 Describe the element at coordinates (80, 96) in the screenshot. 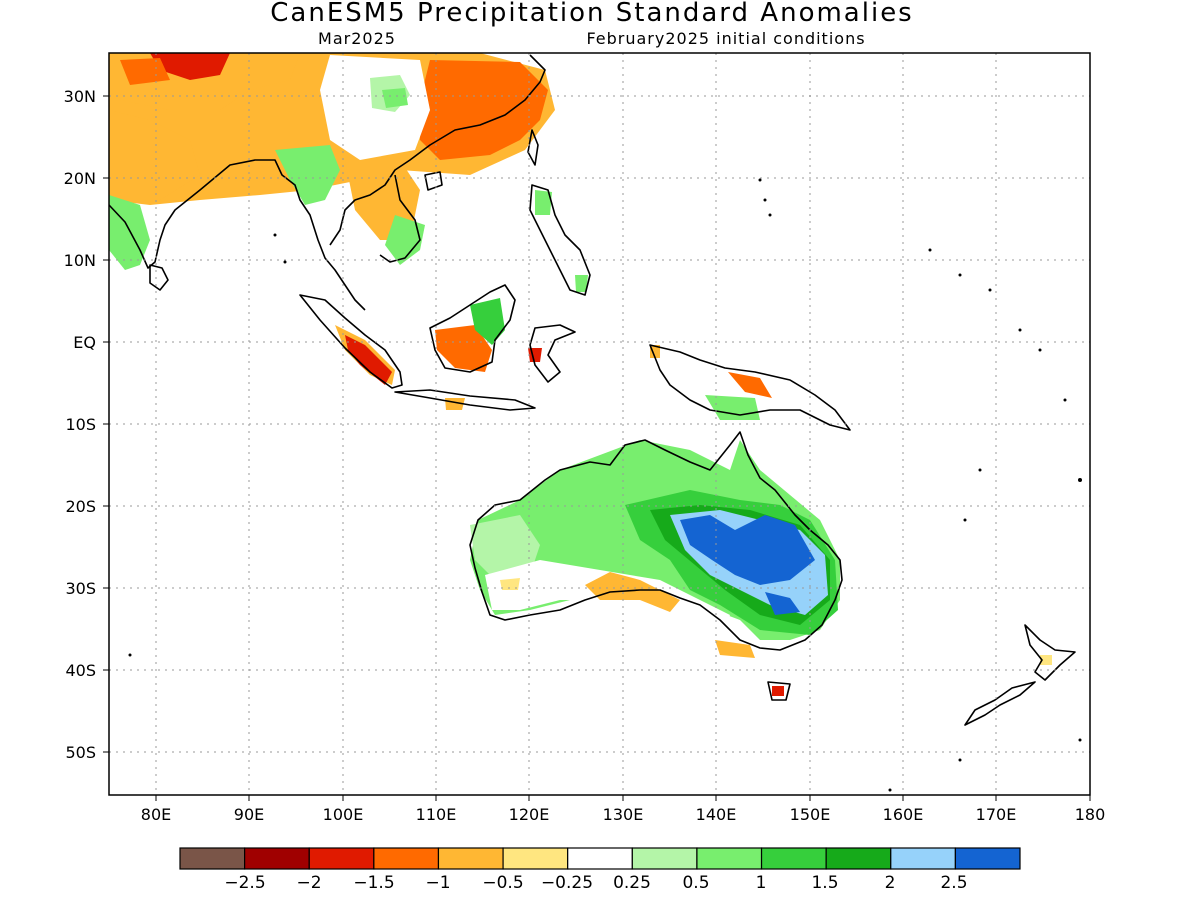

I see `lat-tick-label: 30N` at that location.